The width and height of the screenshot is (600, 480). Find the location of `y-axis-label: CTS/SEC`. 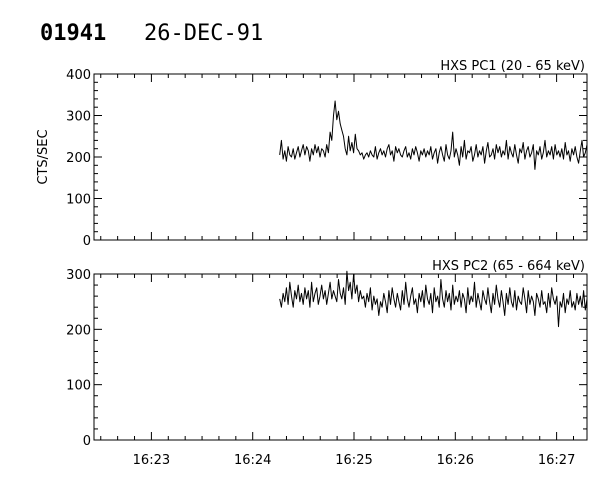

y-axis-label: CTS/SEC is located at coordinates (43, 156).